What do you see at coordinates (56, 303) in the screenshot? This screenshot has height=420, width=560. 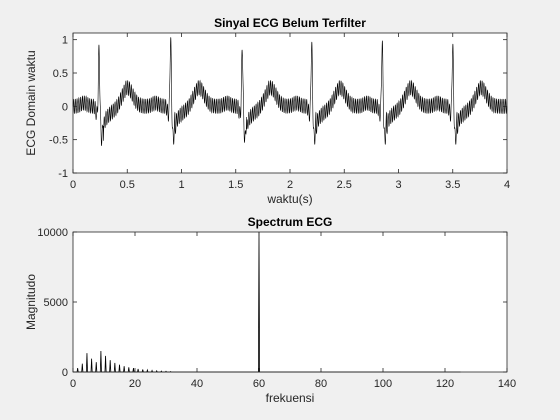 I see `y-tick-label: 5000` at bounding box center [56, 303].